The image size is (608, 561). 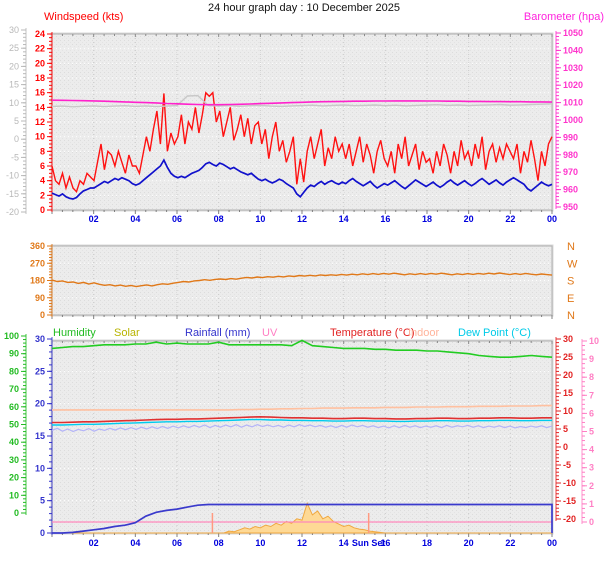 I want to click on series-indoor, so click(x=302, y=407).